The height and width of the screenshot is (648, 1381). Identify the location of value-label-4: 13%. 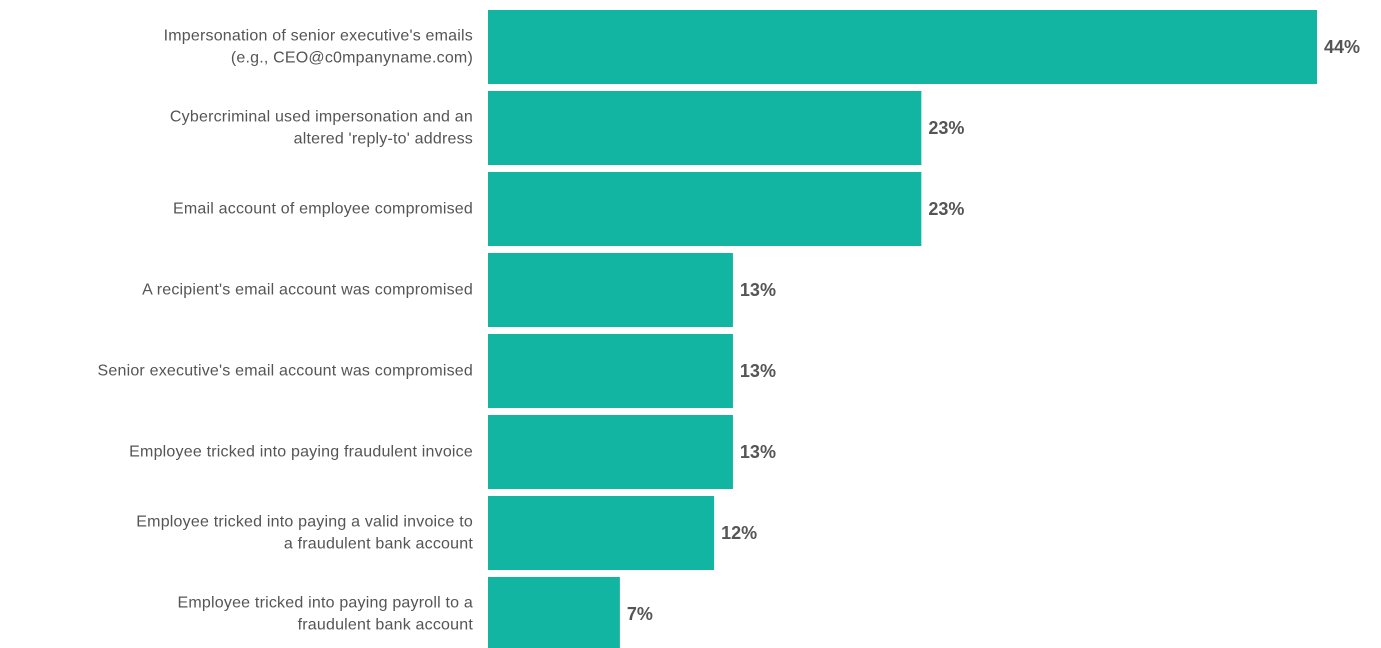
(758, 290).